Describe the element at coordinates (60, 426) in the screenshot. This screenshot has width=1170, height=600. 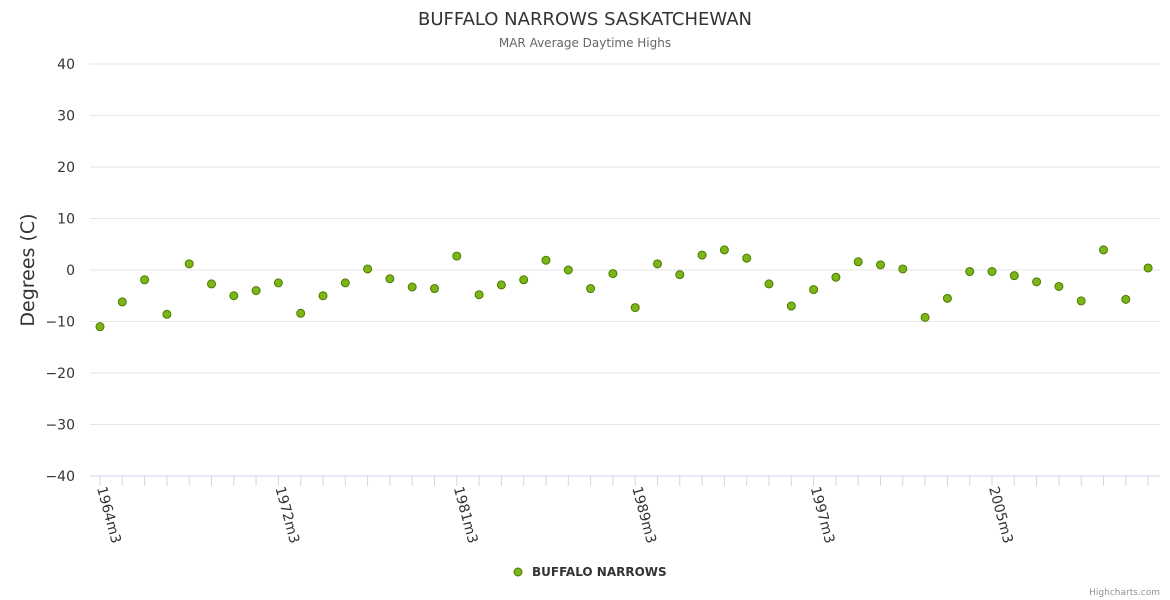
I see `y-tick-label: −30` at that location.